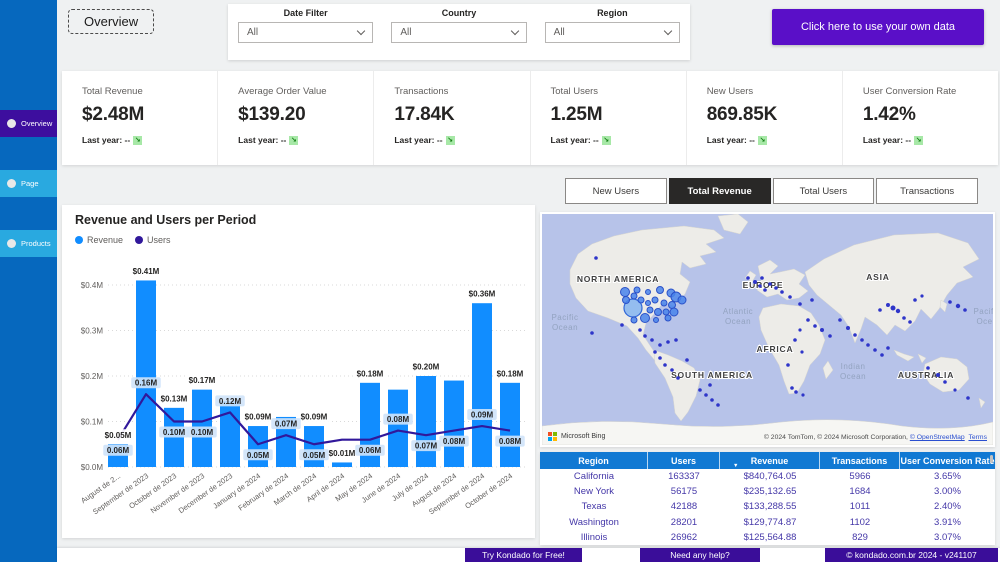  What do you see at coordinates (99, 240) in the screenshot?
I see `legend-item-revenue: Revenue` at bounding box center [99, 240].